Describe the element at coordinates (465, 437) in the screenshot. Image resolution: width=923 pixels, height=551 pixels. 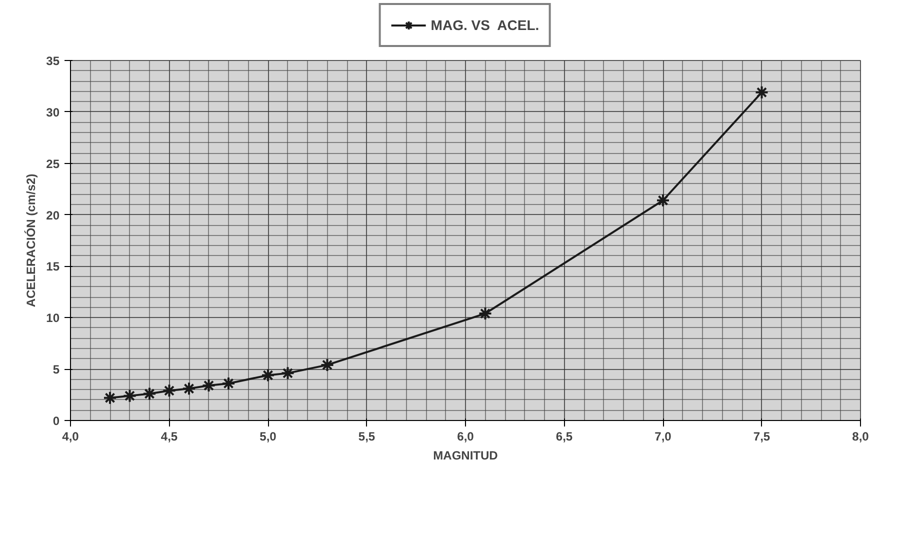
I see `x-tick-label: 6,0` at that location.